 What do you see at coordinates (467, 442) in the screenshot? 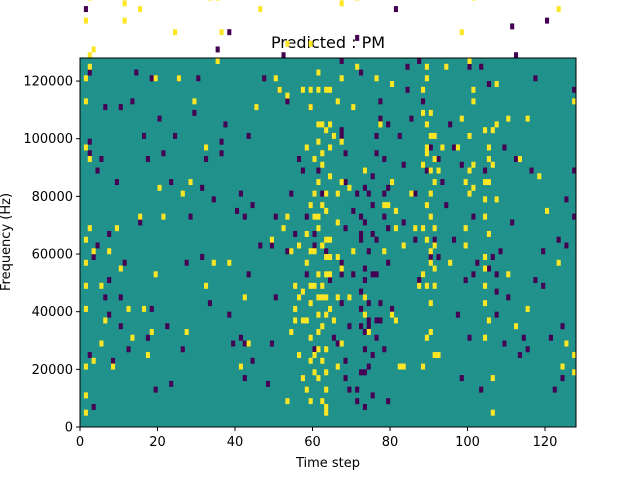
I see `x-tick-label: 100` at bounding box center [467, 442].